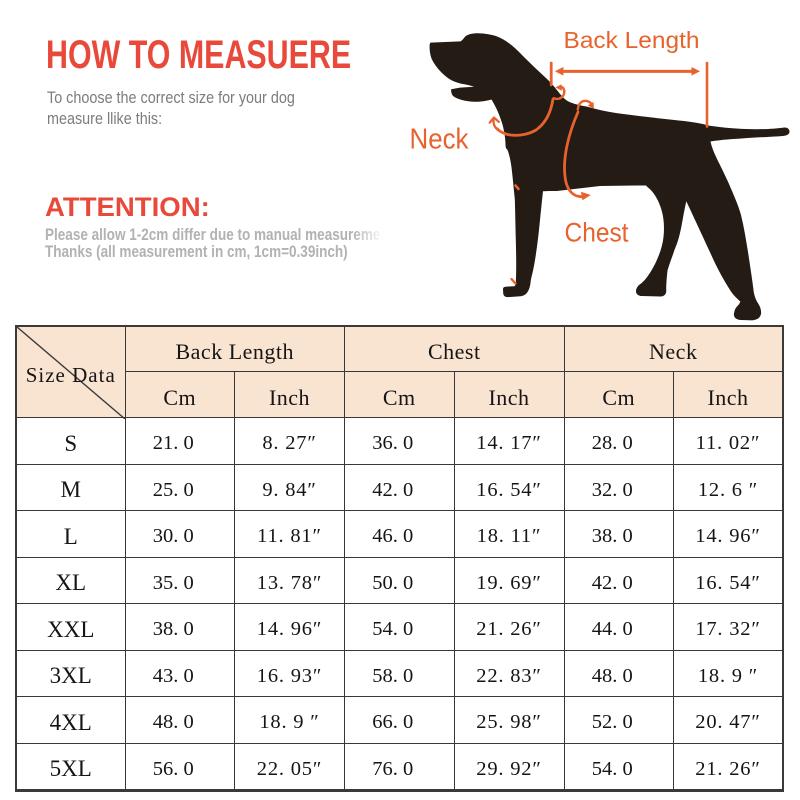 Image resolution: width=800 pixels, height=800 pixels. Describe the element at coordinates (632, 40) in the screenshot. I see `svg-text: Back Length` at that location.